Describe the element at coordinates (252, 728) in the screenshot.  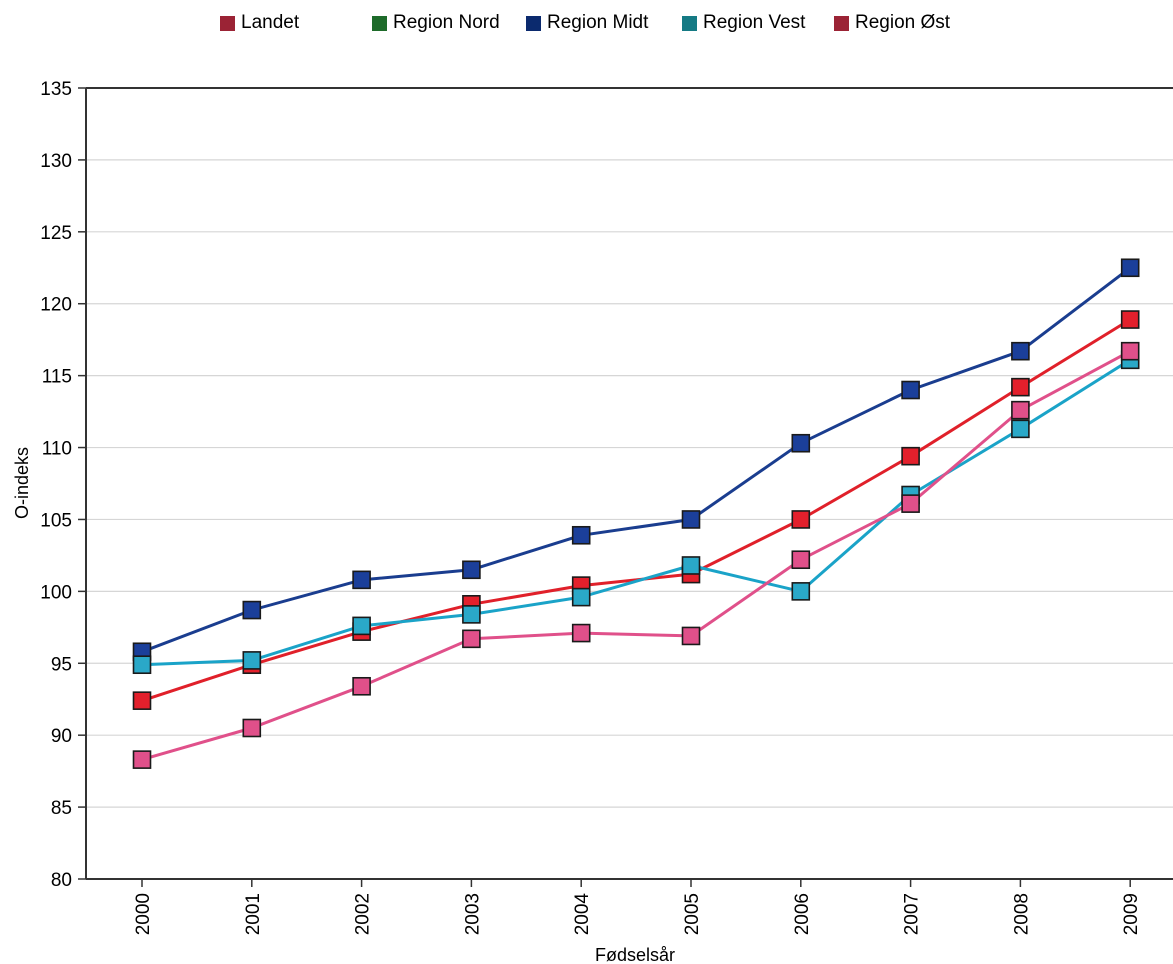
I see `data-point-region-ost-2001` at that location.